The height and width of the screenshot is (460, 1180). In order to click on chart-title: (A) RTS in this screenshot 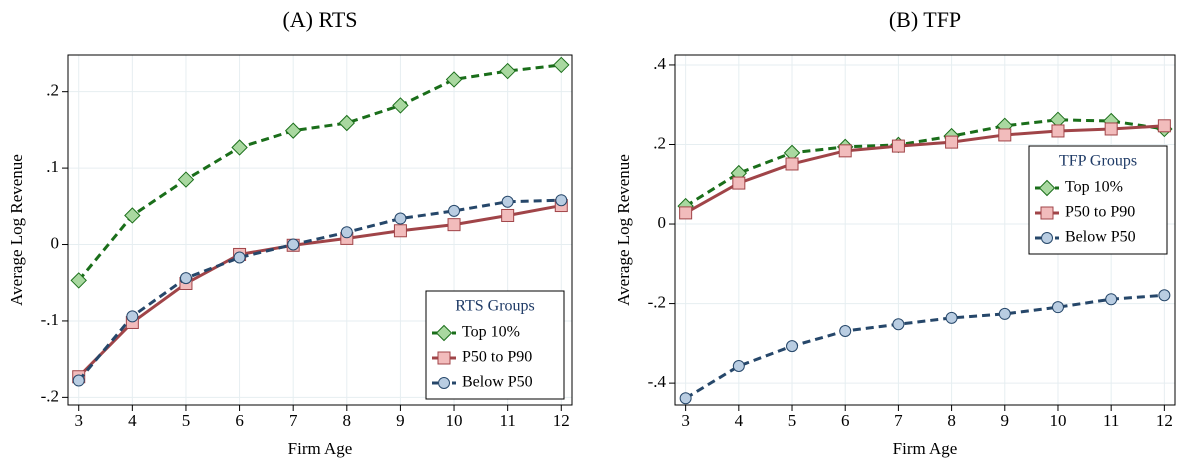, I will do `click(319, 19)`.